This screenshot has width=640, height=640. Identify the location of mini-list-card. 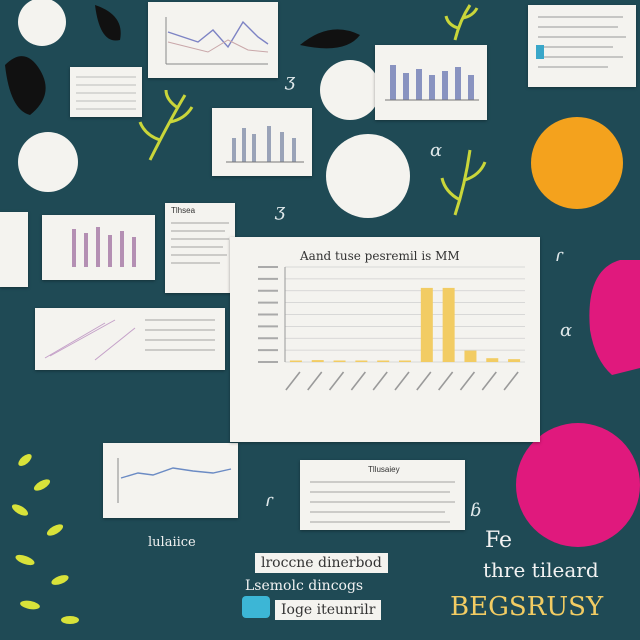
(582, 46).